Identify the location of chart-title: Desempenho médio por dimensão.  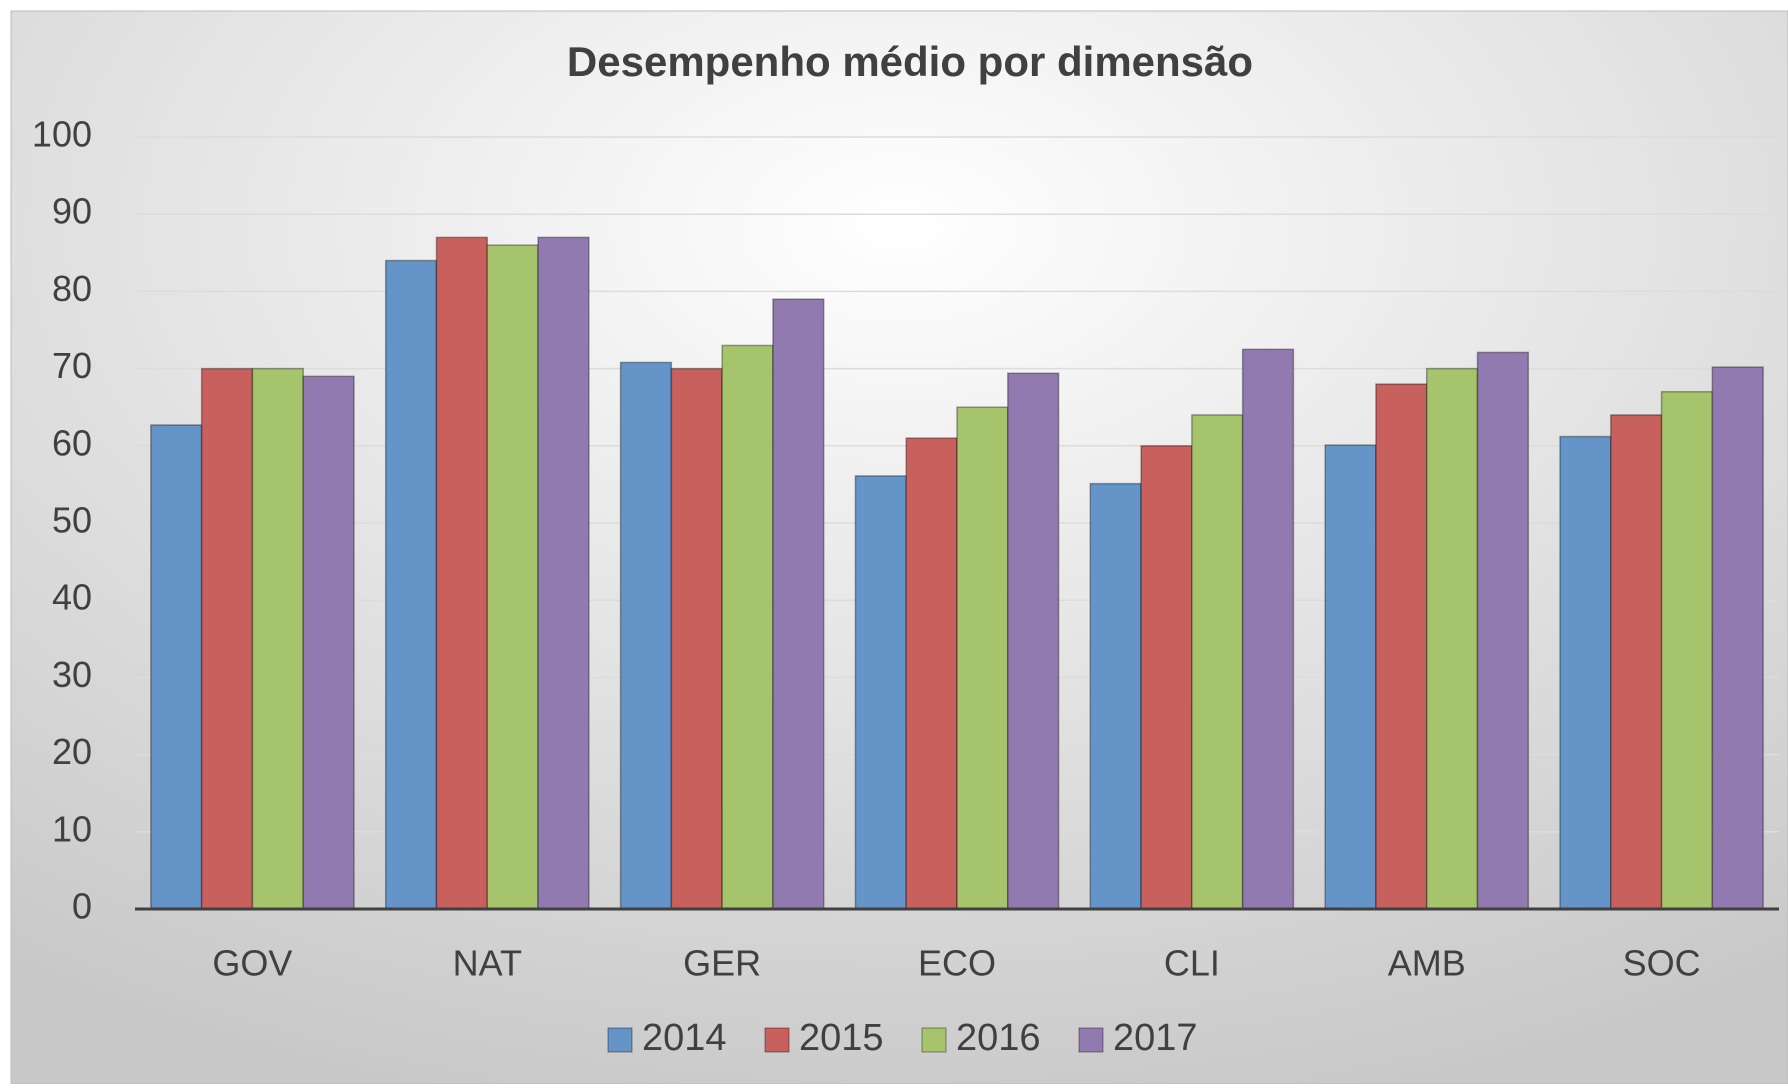
(910, 61).